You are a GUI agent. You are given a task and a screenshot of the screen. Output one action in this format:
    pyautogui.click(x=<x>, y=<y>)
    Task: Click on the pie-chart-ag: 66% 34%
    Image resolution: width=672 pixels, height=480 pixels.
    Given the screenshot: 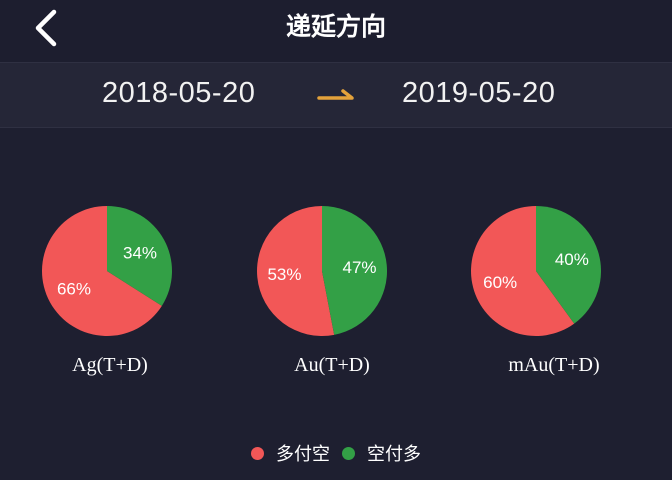 What is the action you would take?
    pyautogui.click(x=107, y=271)
    